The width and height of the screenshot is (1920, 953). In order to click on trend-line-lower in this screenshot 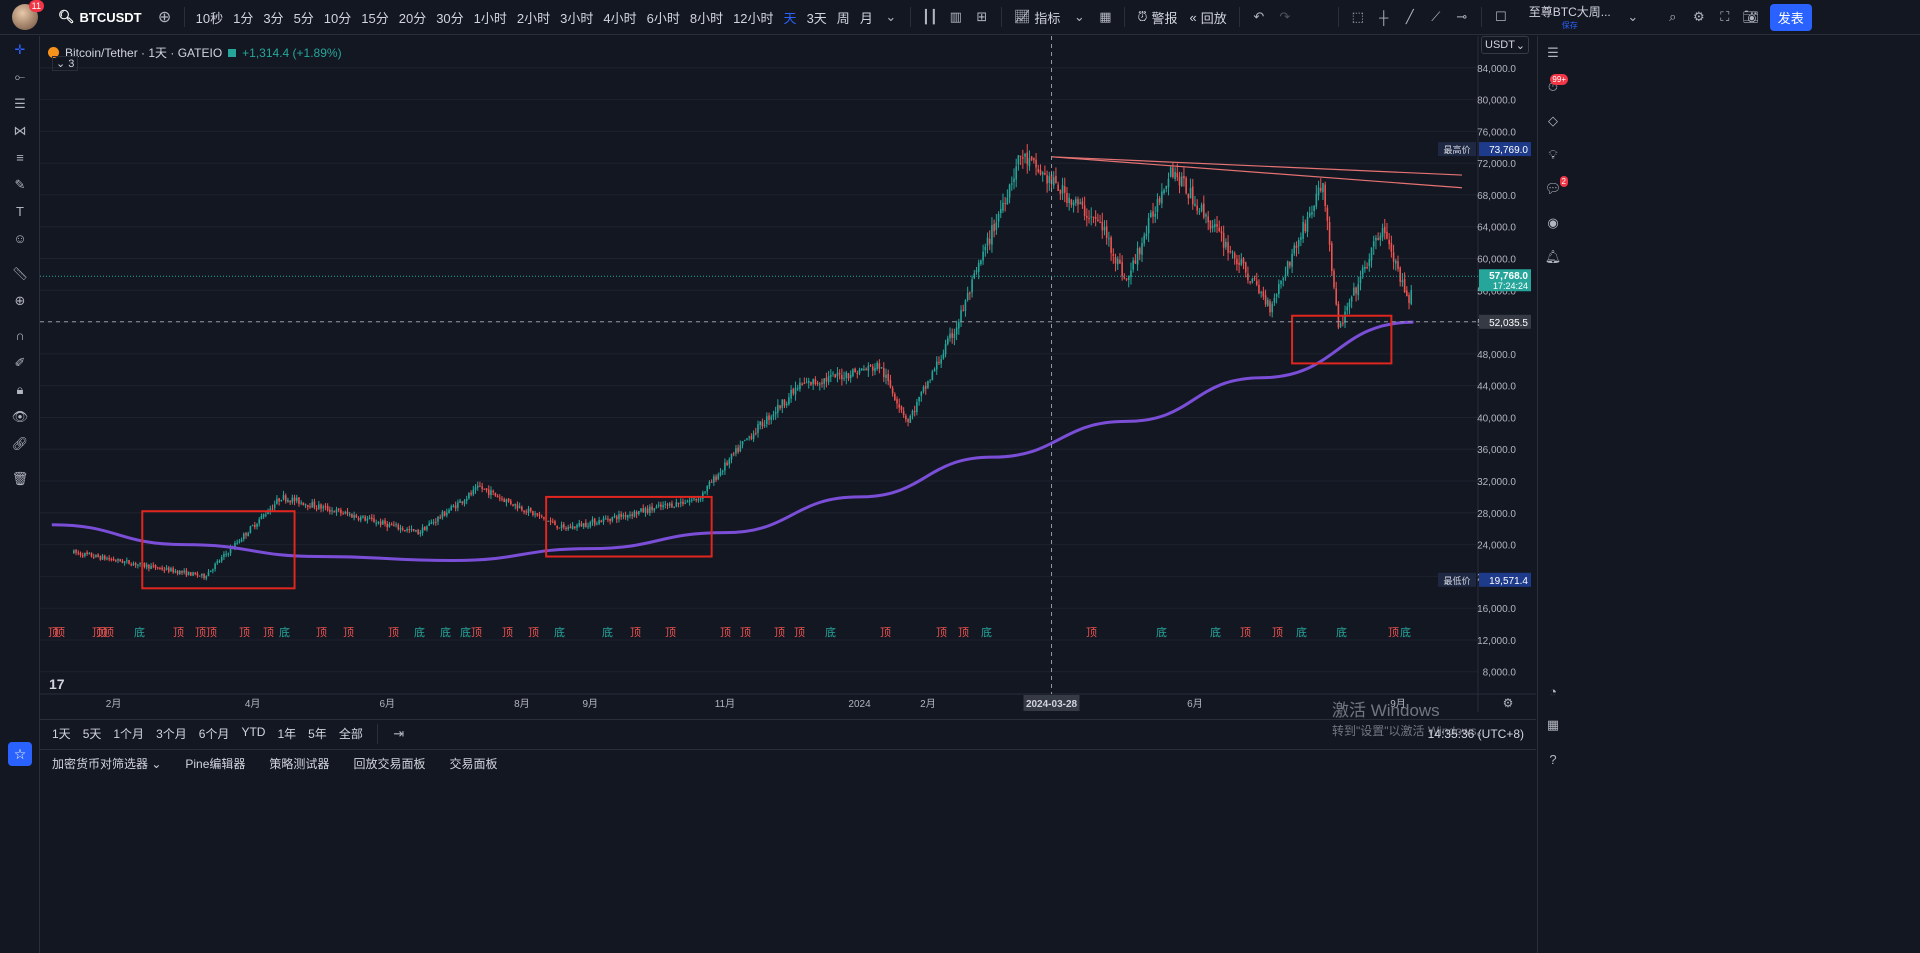, I will do `click(1257, 172)`.